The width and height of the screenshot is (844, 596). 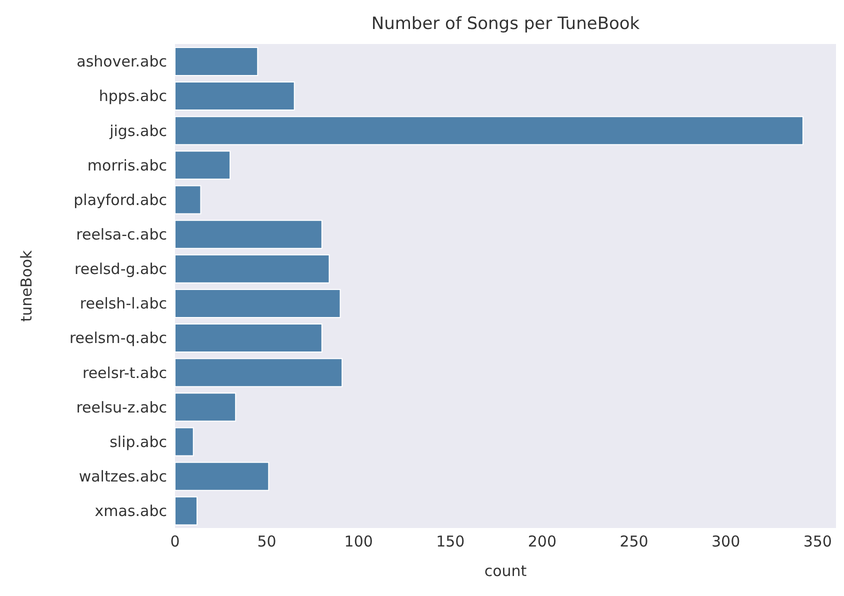 I want to click on x-tick-label: 100, so click(x=358, y=541).